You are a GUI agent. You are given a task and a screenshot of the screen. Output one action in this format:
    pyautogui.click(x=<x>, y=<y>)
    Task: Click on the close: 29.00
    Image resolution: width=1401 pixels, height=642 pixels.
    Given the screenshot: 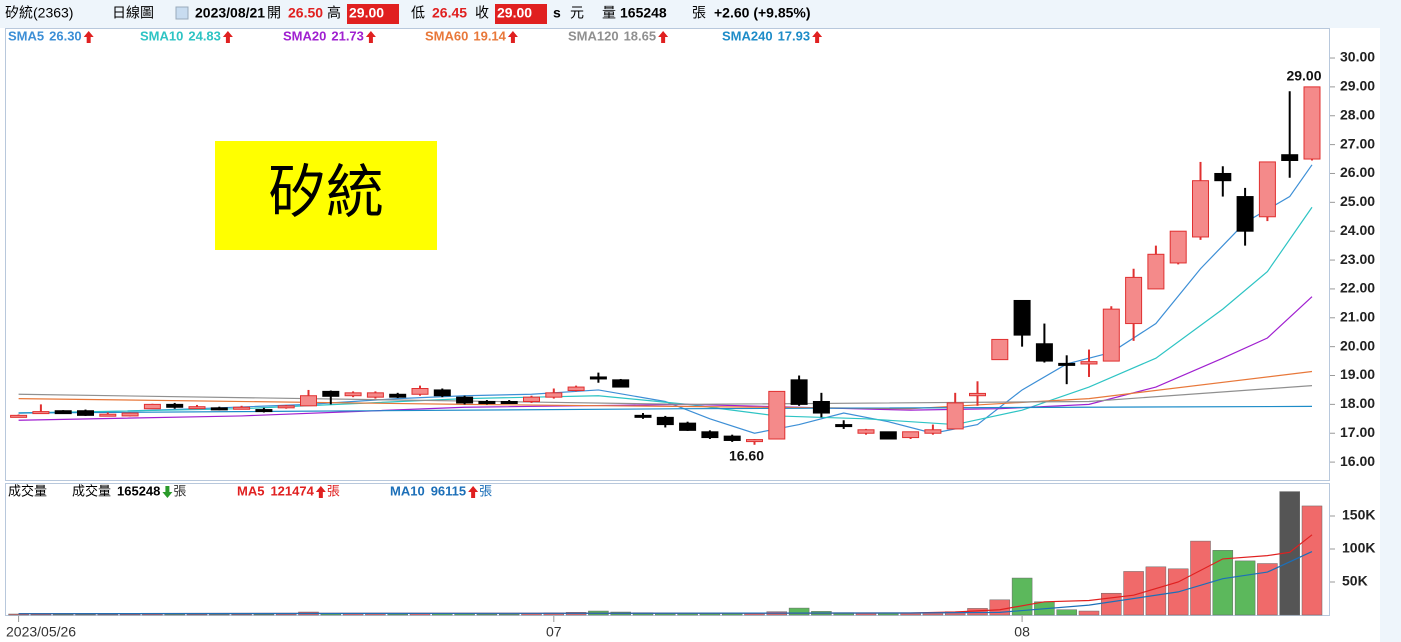 What is the action you would take?
    pyautogui.click(x=514, y=13)
    